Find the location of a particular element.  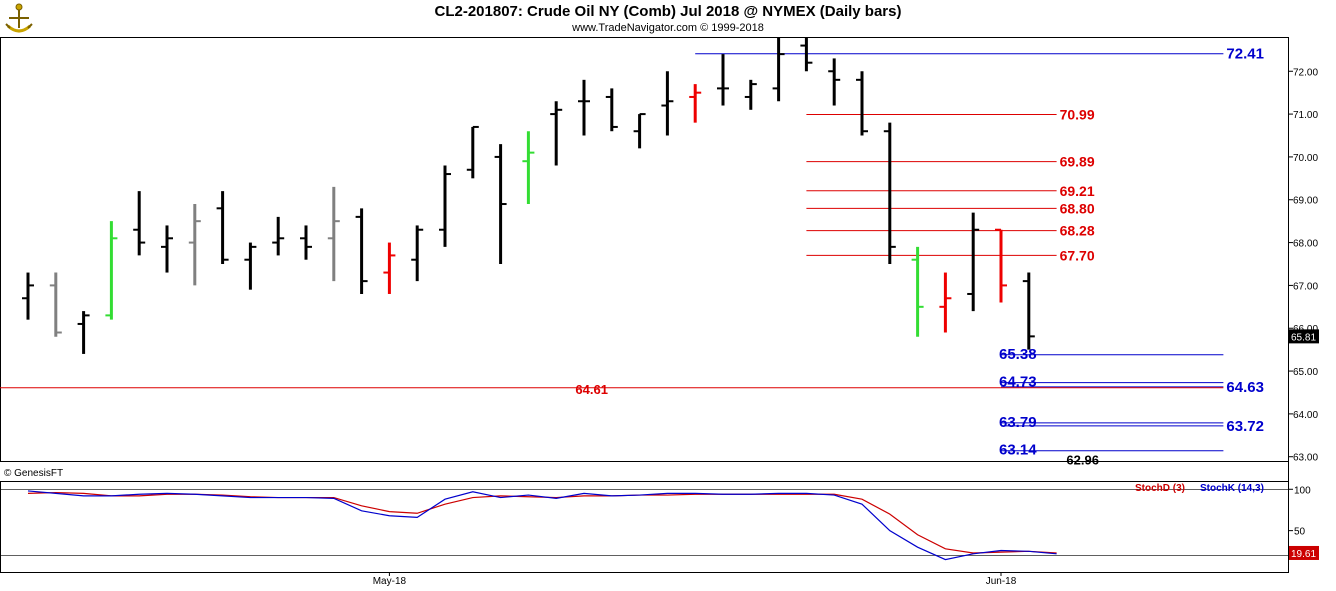

price-tick-label: 65.00 is located at coordinates (1305, 372).